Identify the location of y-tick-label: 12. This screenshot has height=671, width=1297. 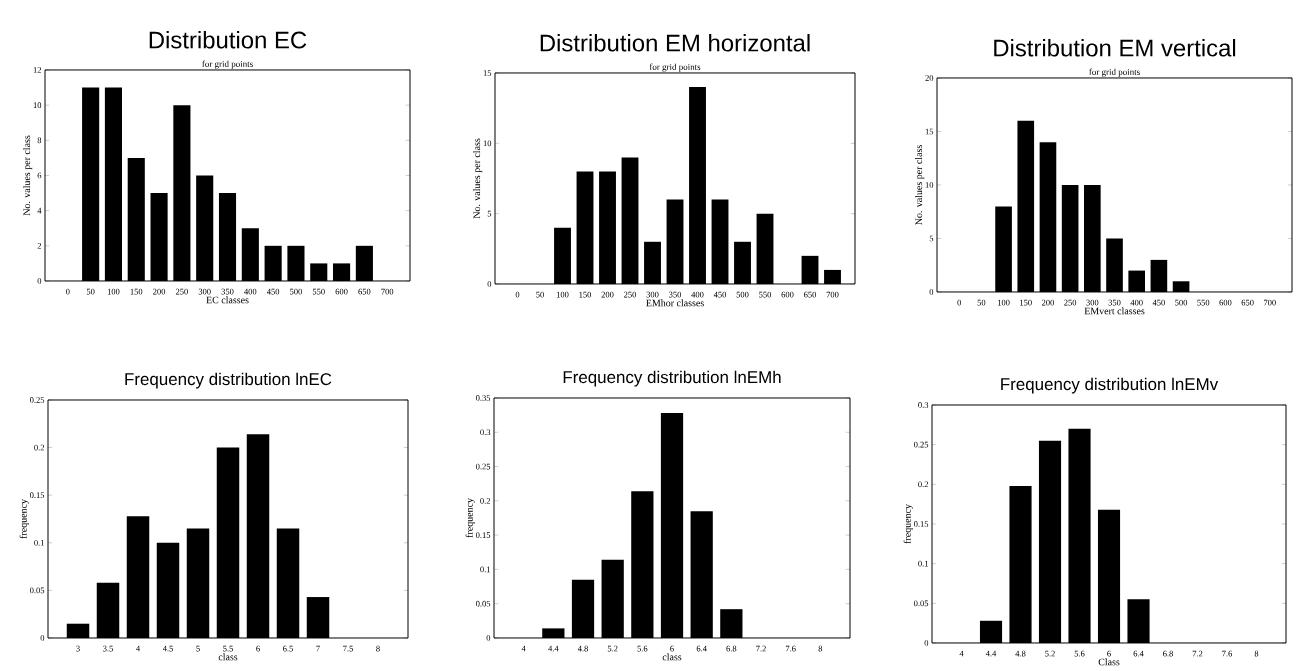
(37, 70).